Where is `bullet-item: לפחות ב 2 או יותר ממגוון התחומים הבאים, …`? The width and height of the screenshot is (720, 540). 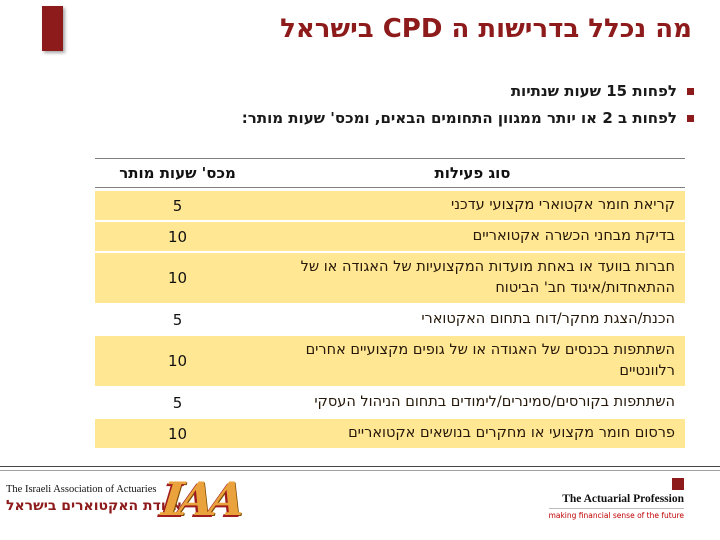 bullet-item: לפחות ב 2 או יותר ממגוון התחומים הבאים, … is located at coordinates (367, 118).